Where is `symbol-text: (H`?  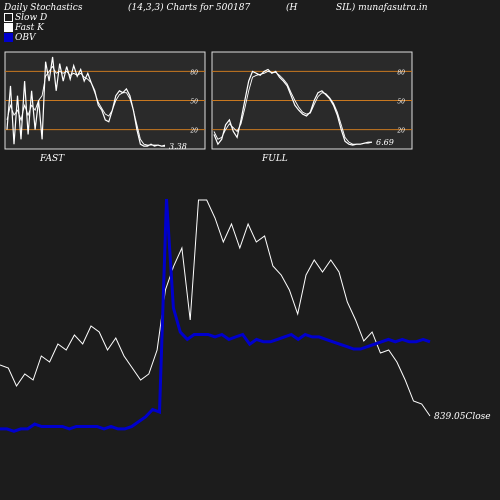 symbol-text: (H is located at coordinates (292, 8).